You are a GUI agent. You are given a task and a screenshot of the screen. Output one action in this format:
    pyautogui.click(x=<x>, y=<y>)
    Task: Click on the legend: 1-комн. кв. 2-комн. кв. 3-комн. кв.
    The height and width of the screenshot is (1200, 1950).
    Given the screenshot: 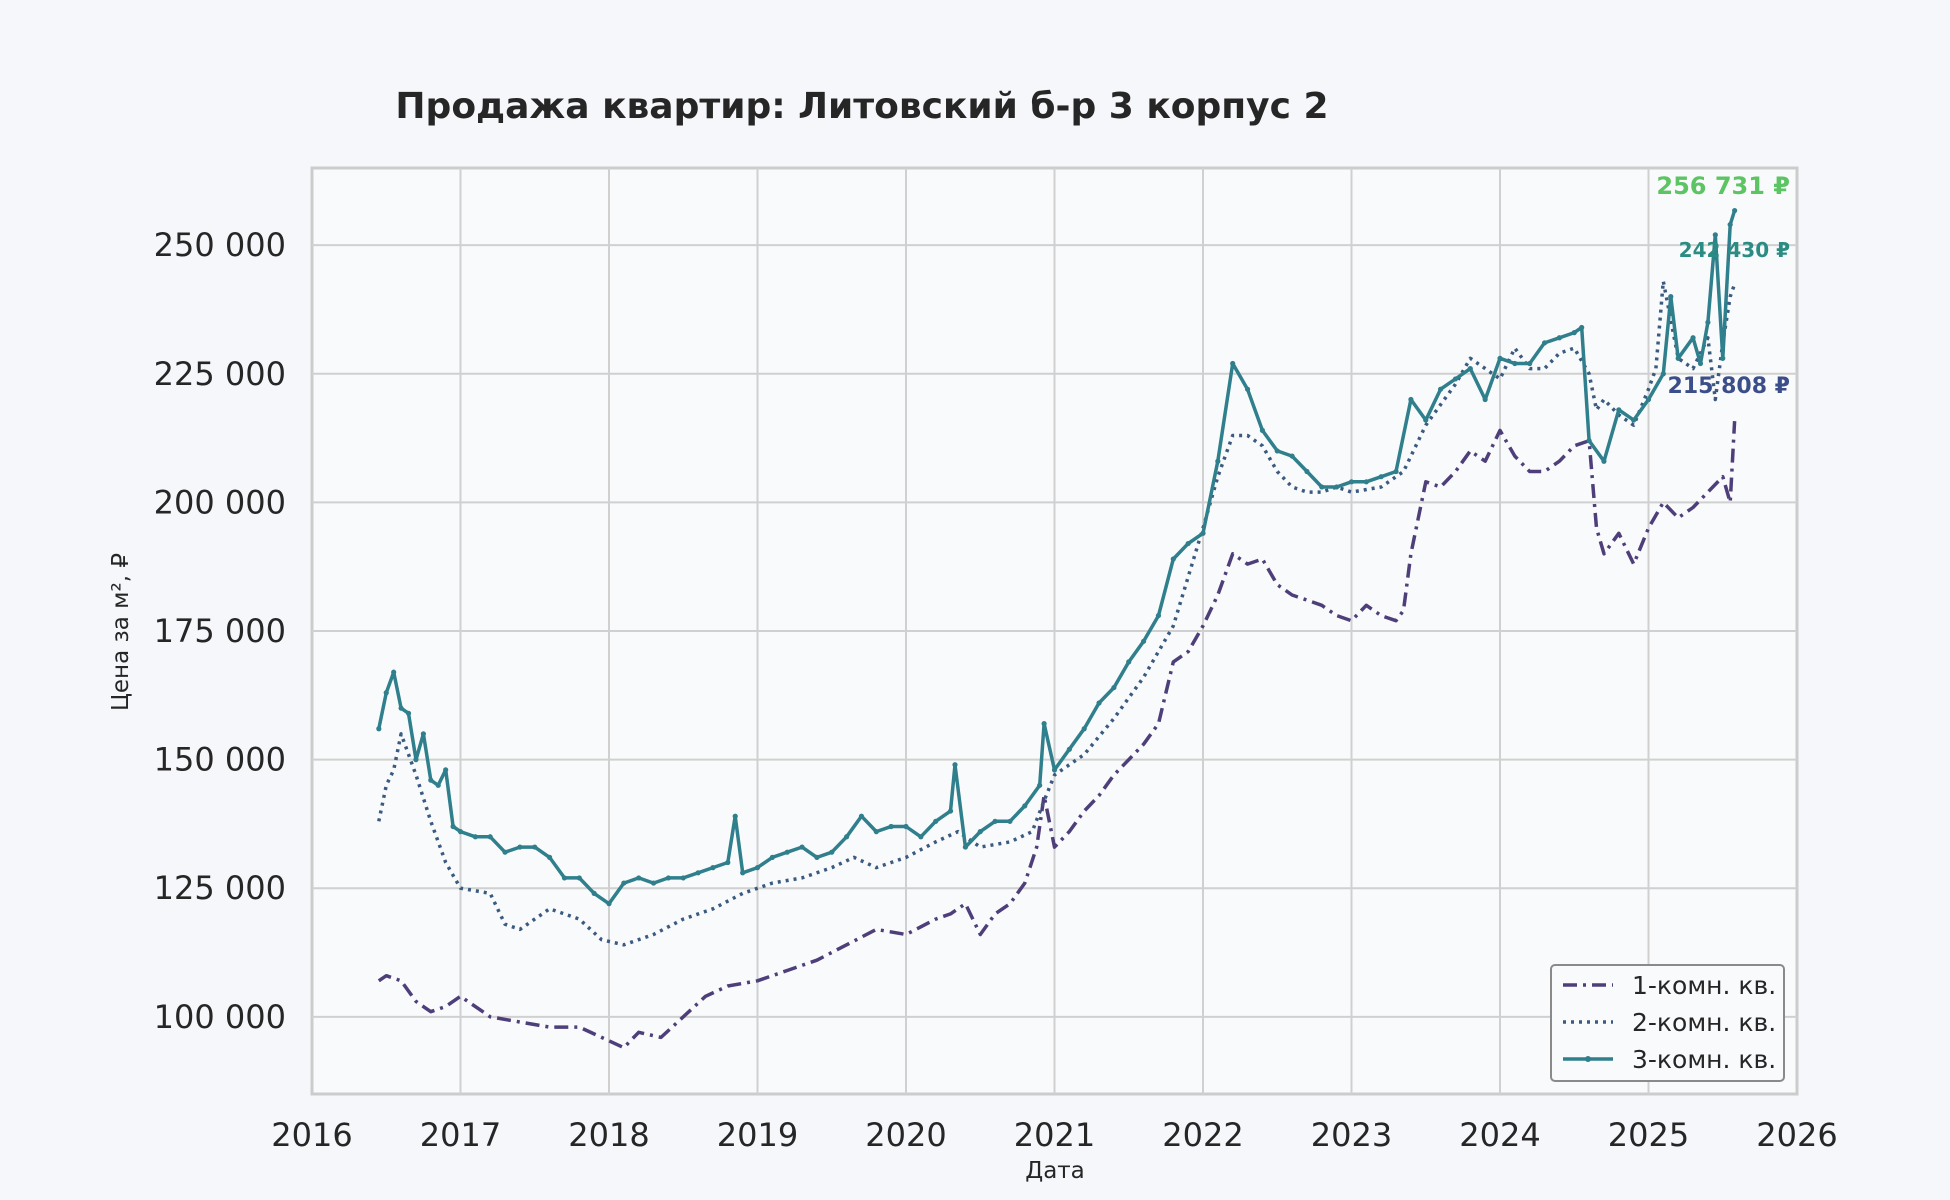 What is the action you would take?
    pyautogui.click(x=1667, y=1023)
    